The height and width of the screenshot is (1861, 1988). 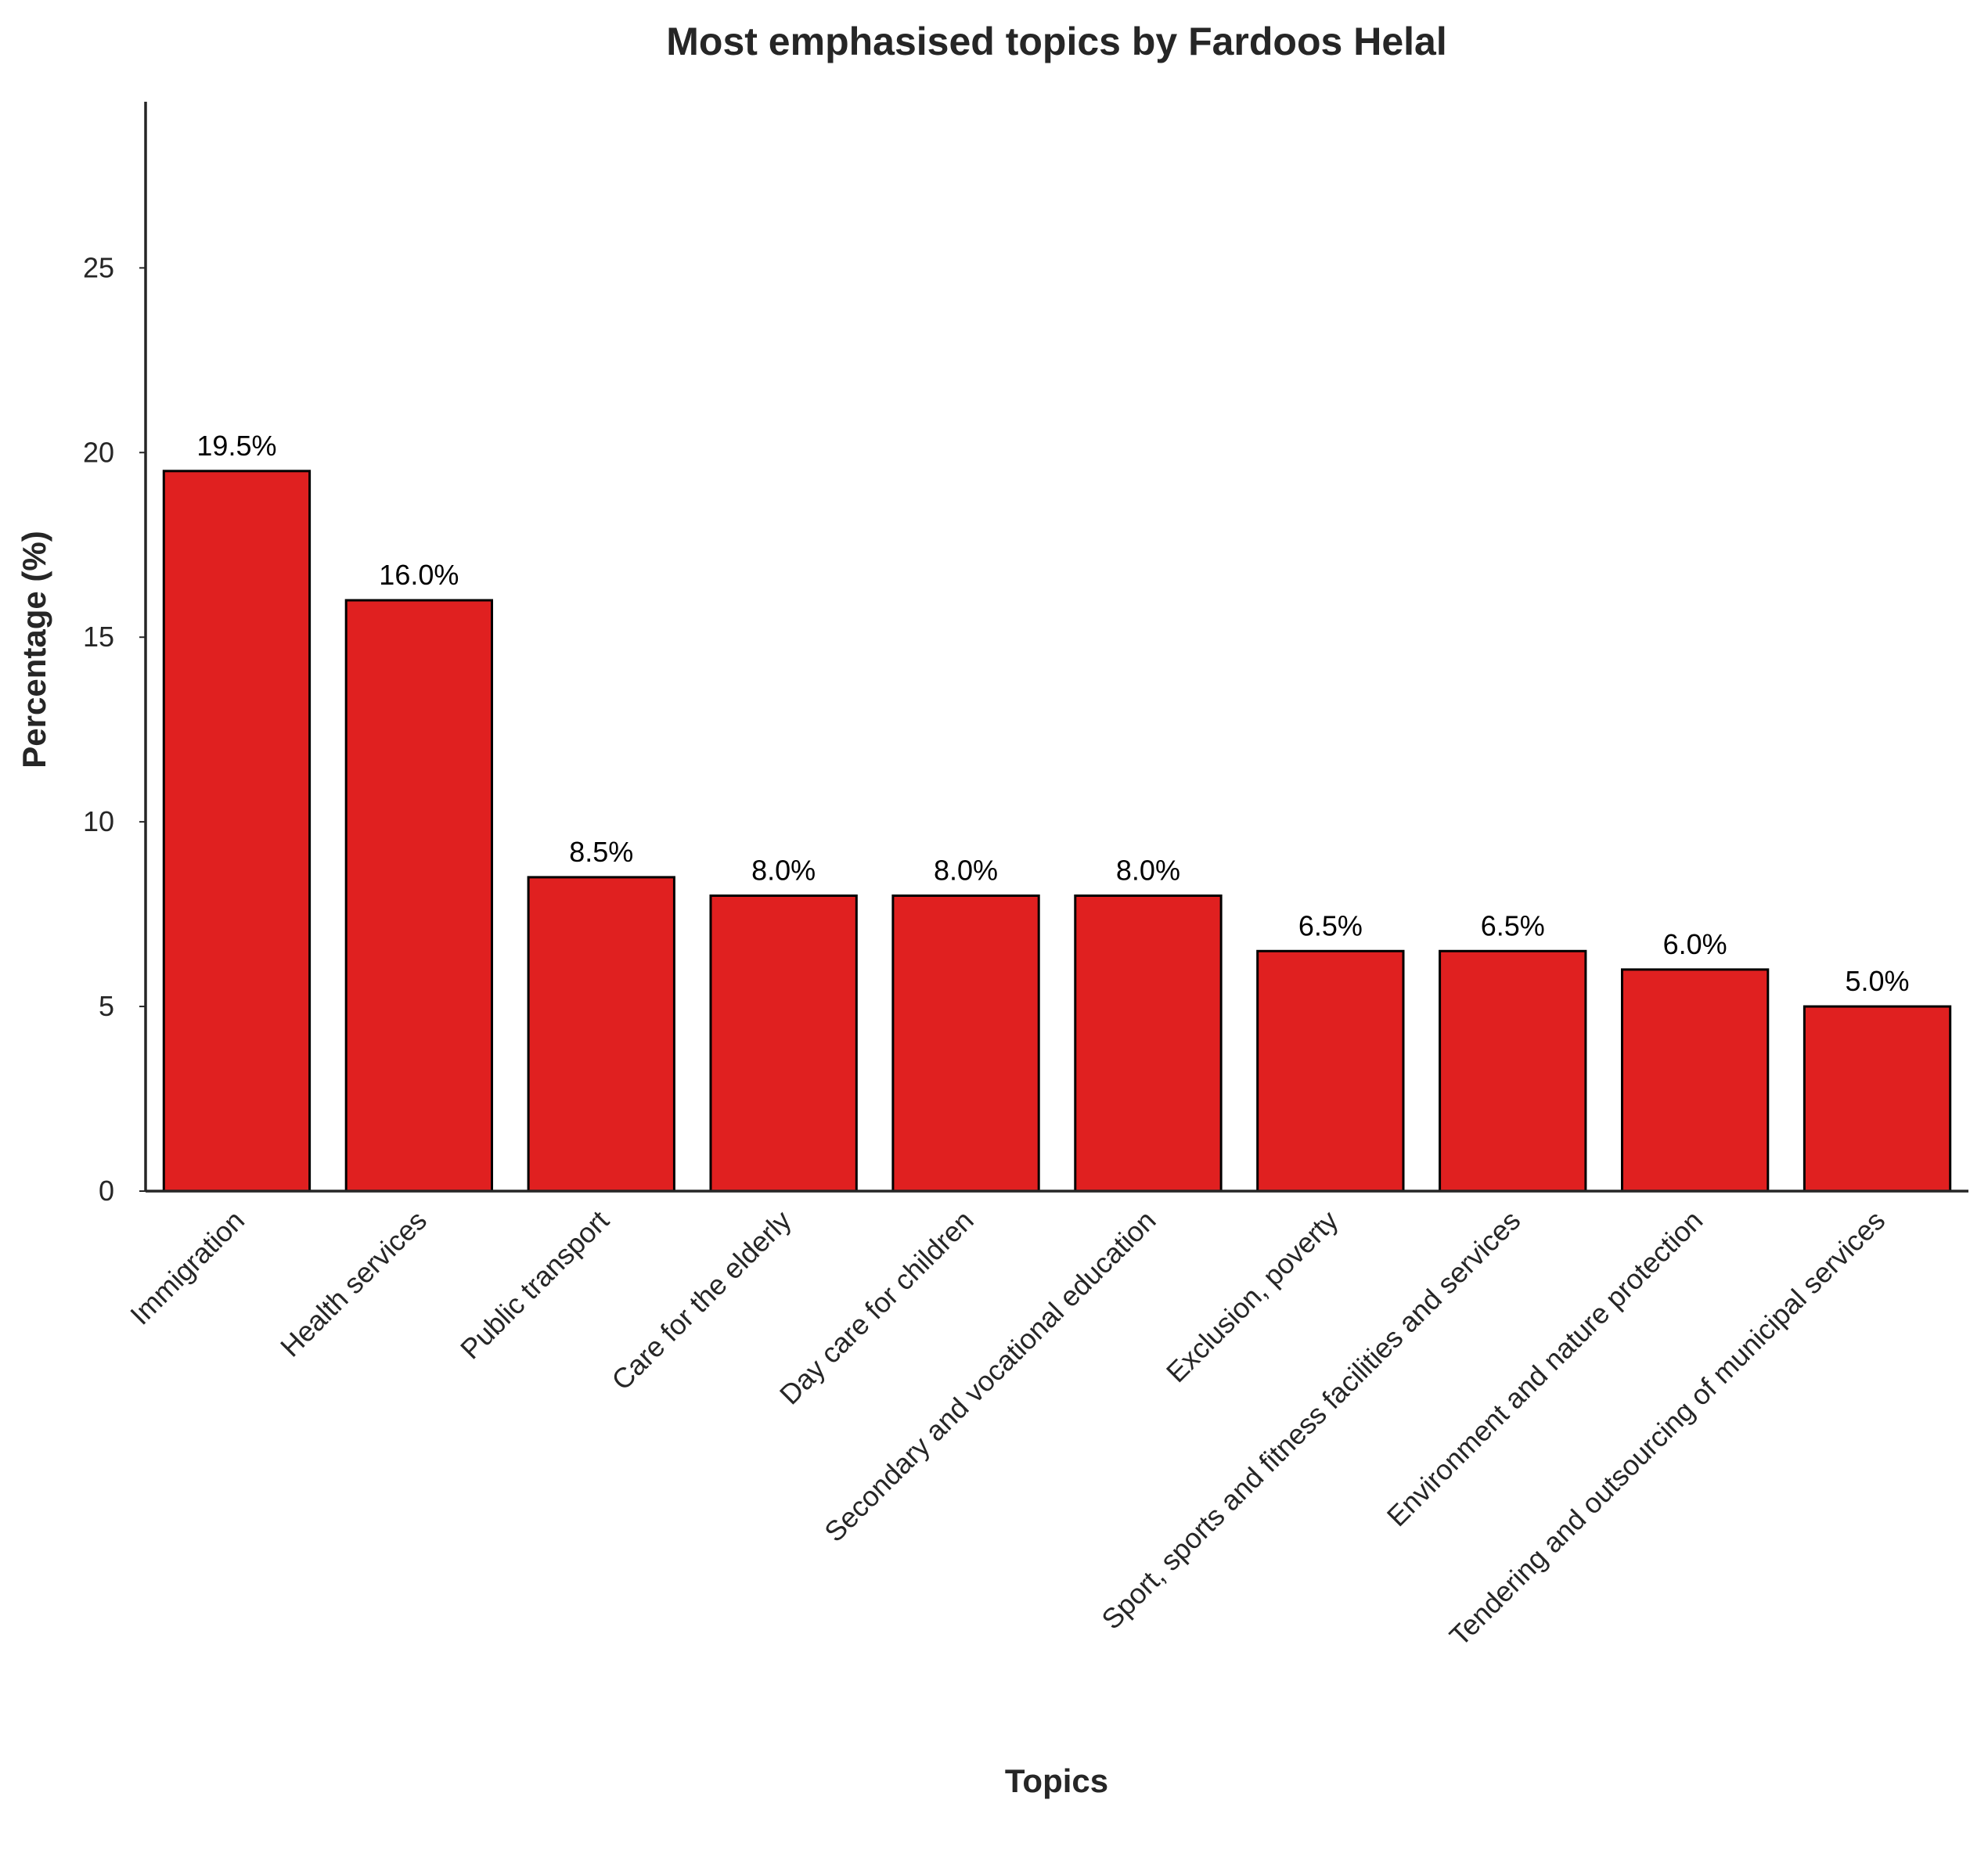 I want to click on data-label: 19.5%, so click(x=236, y=446).